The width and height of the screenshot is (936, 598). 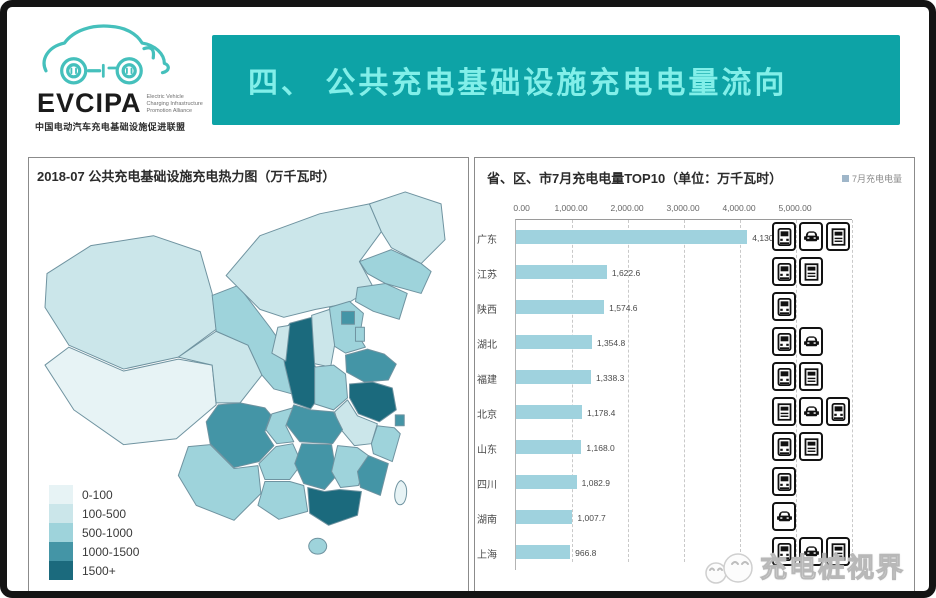 What do you see at coordinates (795, 208) in the screenshot?
I see `axis-tick: 5,000.00` at bounding box center [795, 208].